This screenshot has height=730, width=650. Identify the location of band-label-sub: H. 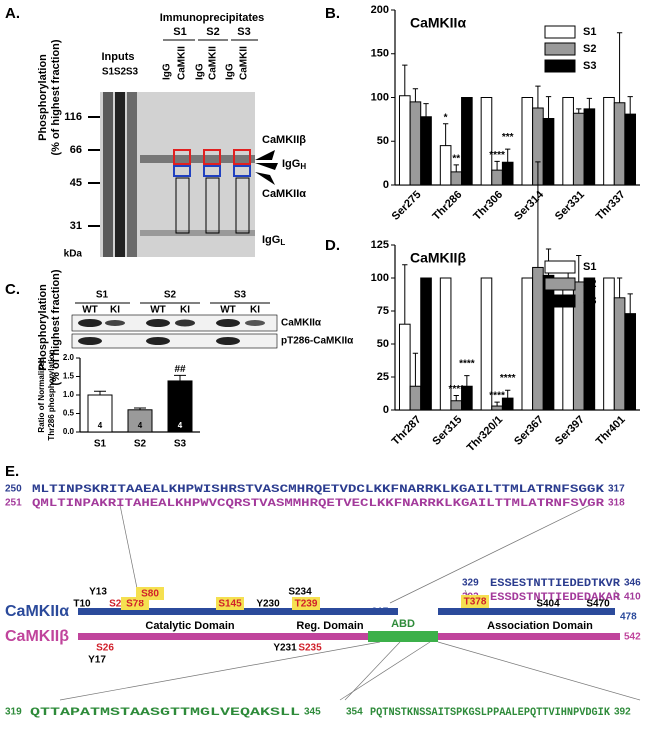
(303, 166).